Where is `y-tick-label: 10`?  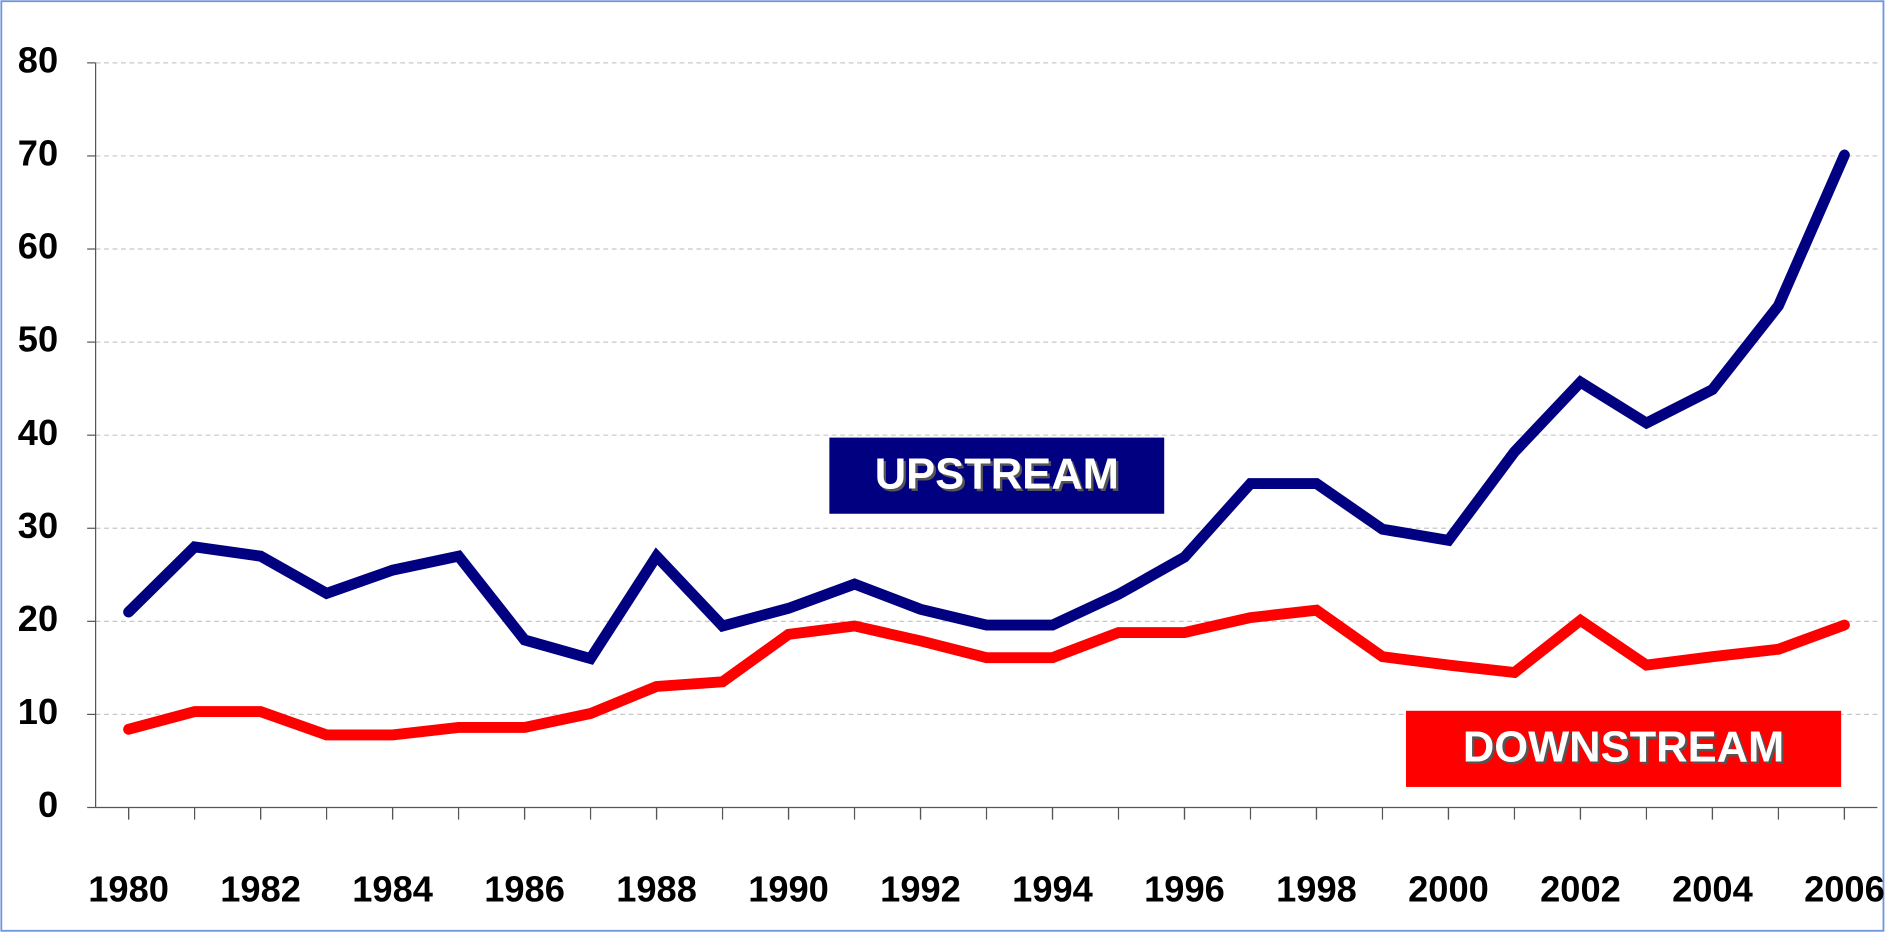
y-tick-label: 10 is located at coordinates (38, 711).